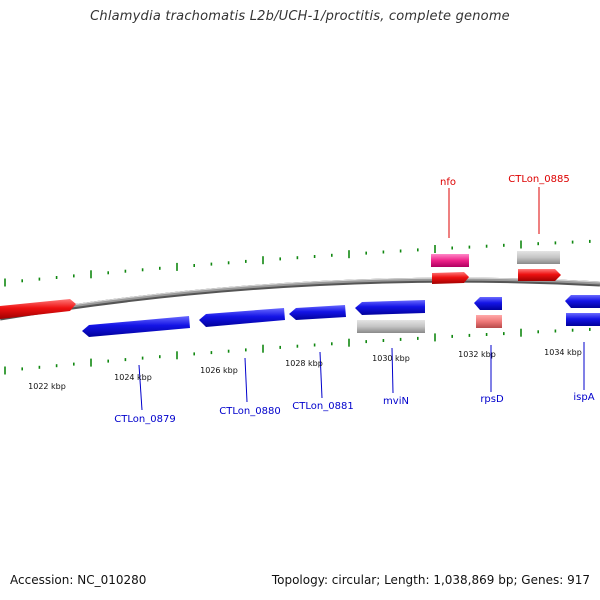  What do you see at coordinates (249, 411) in the screenshot?
I see `gene-label-ctlon-0880: CTLon_0880` at bounding box center [249, 411].